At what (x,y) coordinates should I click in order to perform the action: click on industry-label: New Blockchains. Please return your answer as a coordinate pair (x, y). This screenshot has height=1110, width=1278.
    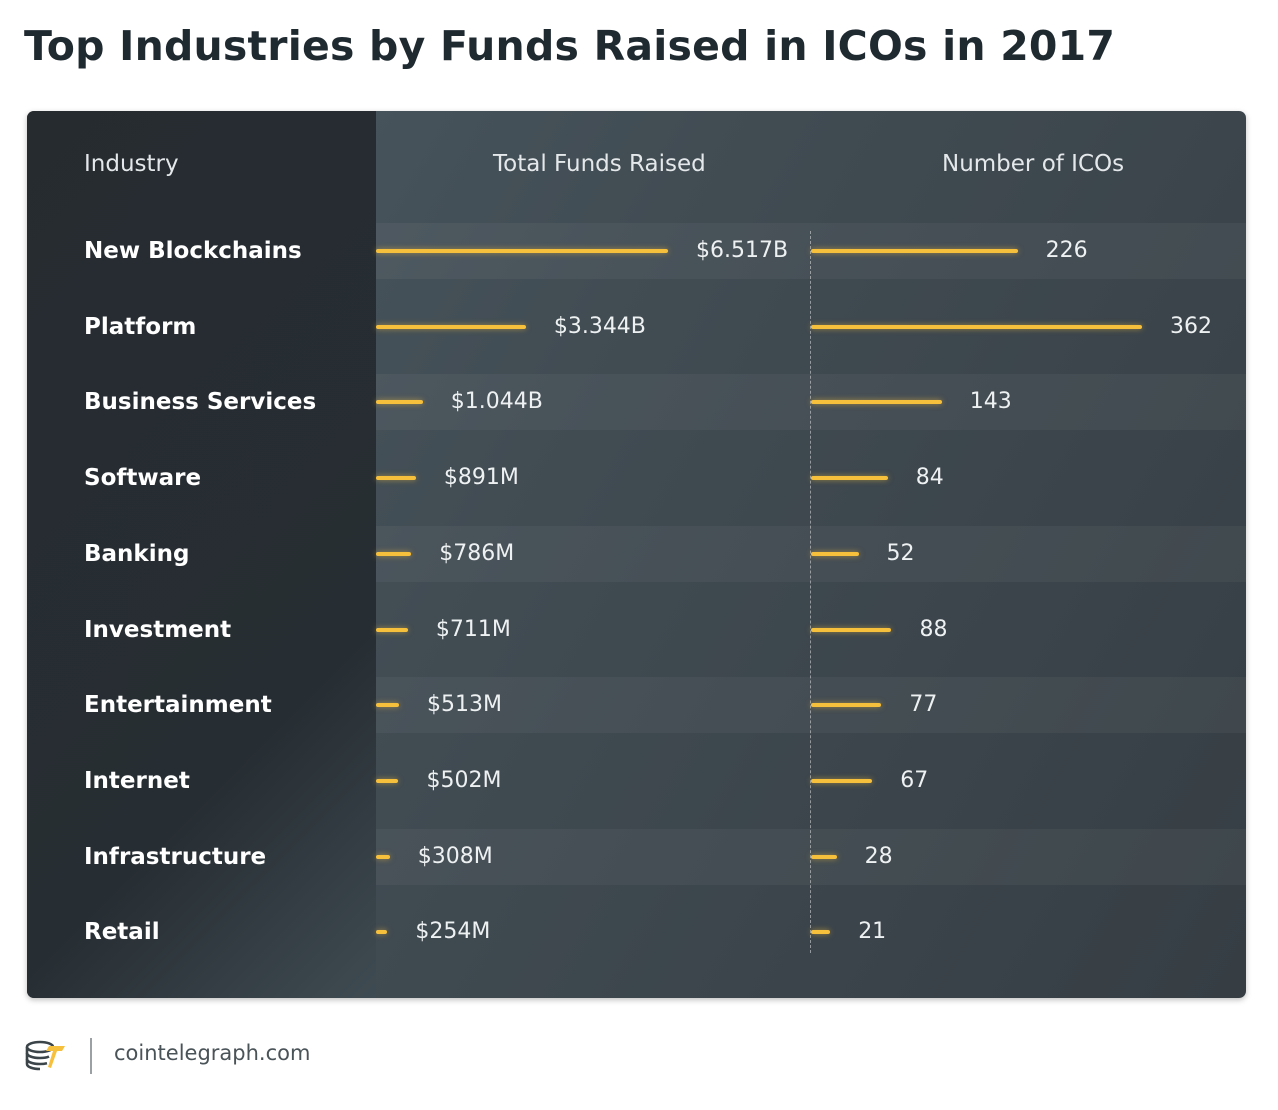
    Looking at the image, I should click on (193, 251).